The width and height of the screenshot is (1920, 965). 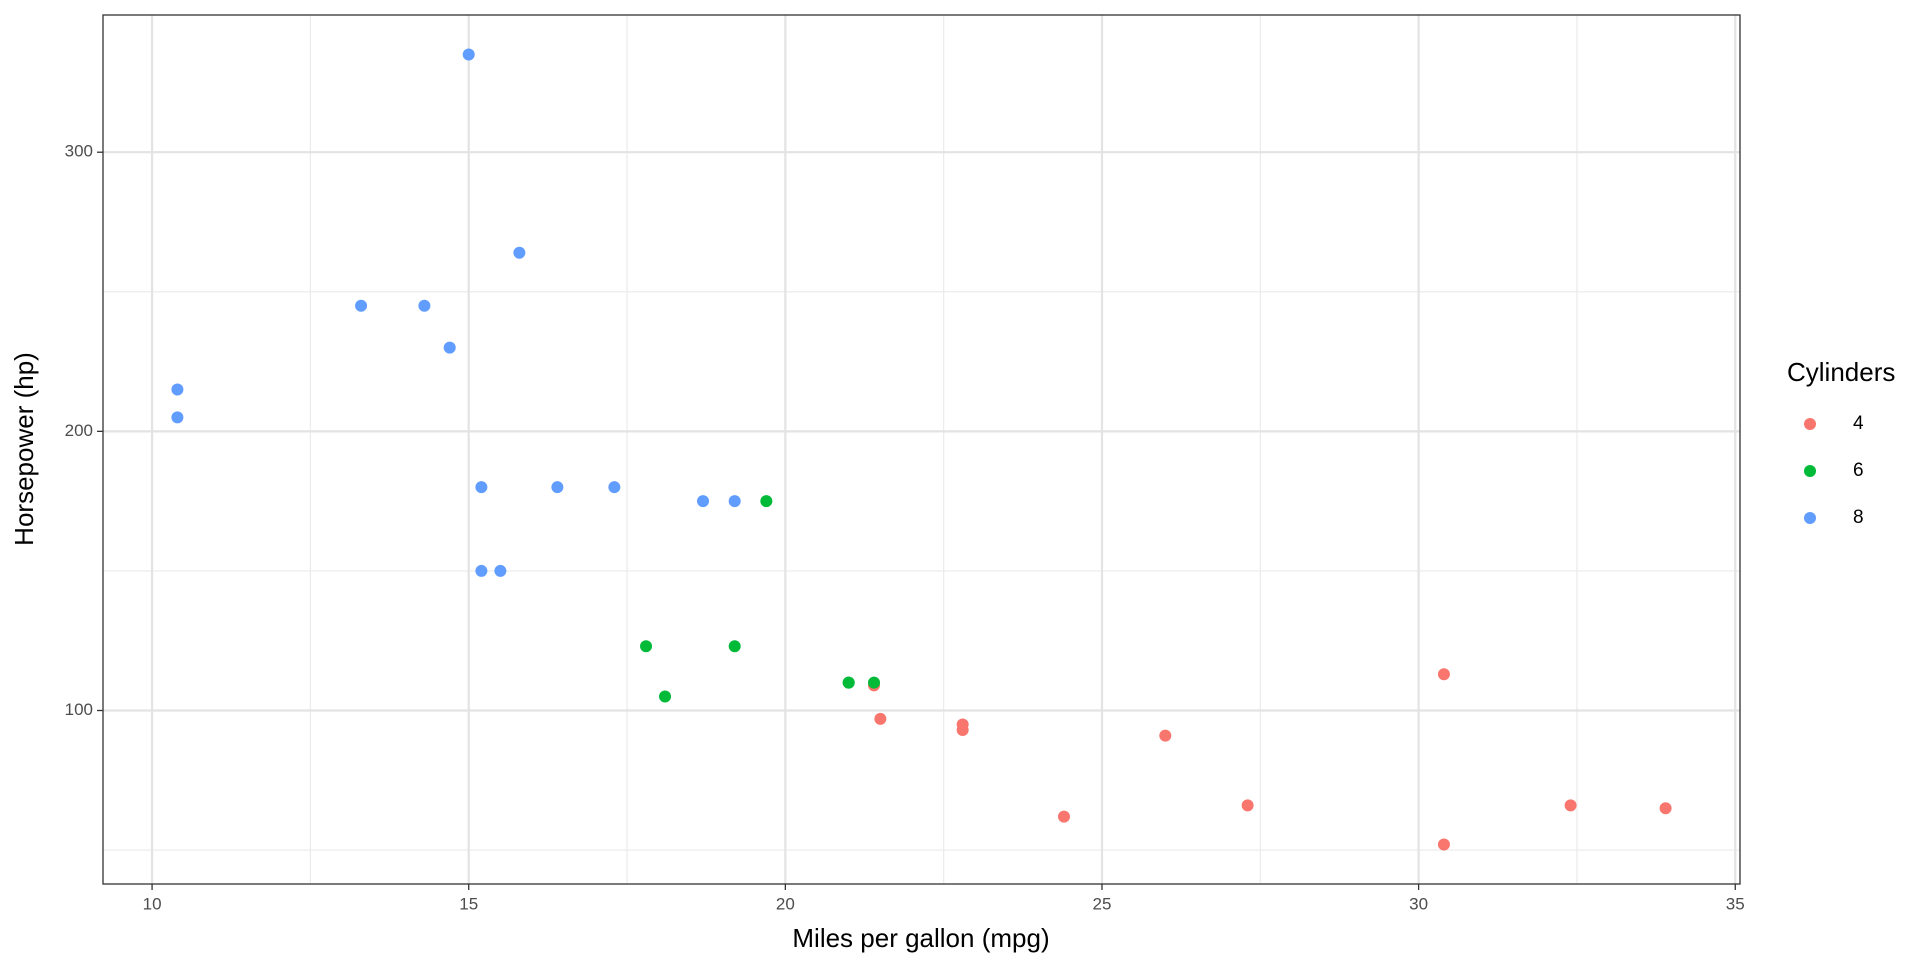 What do you see at coordinates (24, 449) in the screenshot?
I see `y-axis-title: Horsepower (hp)` at bounding box center [24, 449].